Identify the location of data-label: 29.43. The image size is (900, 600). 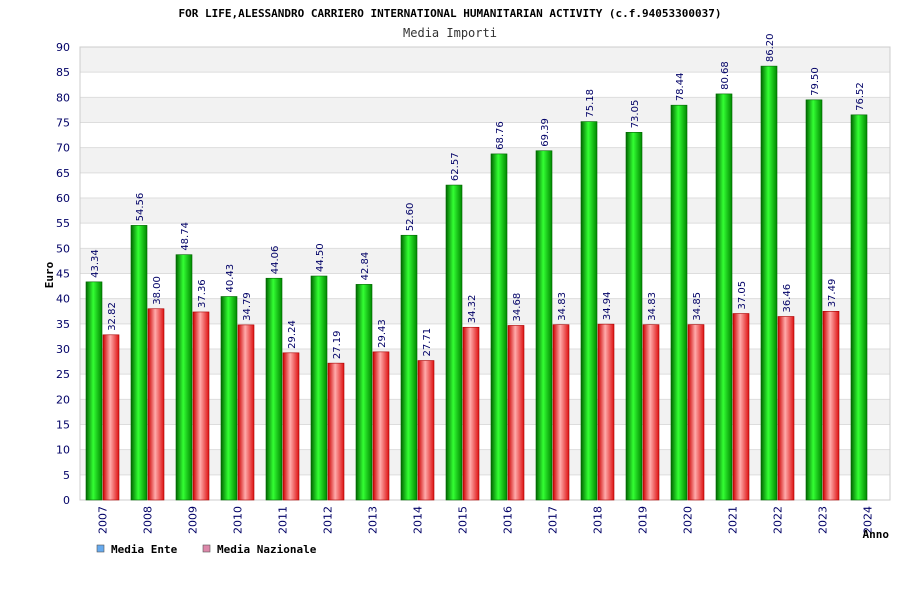
(382, 333).